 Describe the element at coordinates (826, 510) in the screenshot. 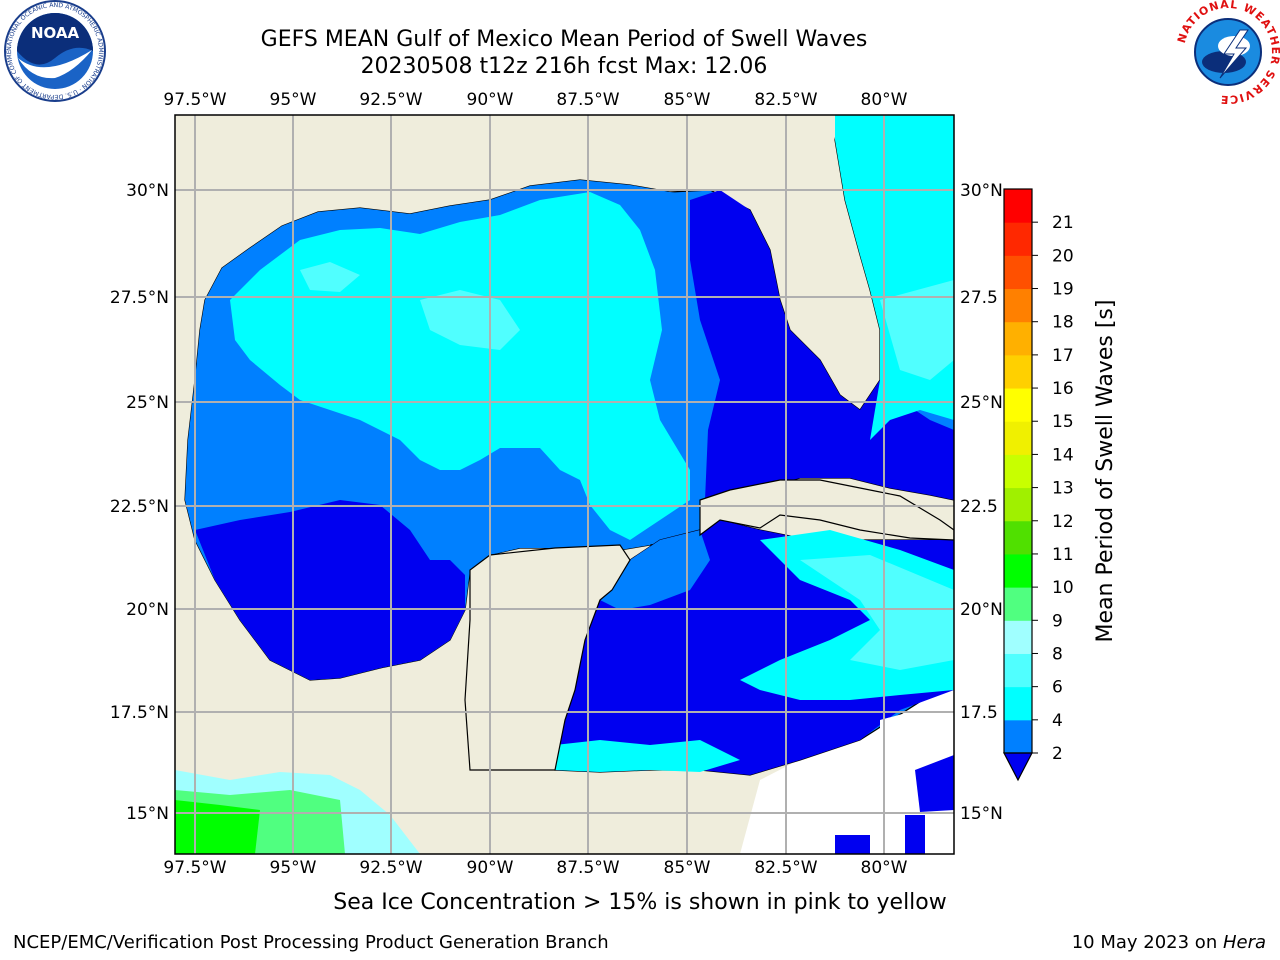

I see `cuba-land` at that location.